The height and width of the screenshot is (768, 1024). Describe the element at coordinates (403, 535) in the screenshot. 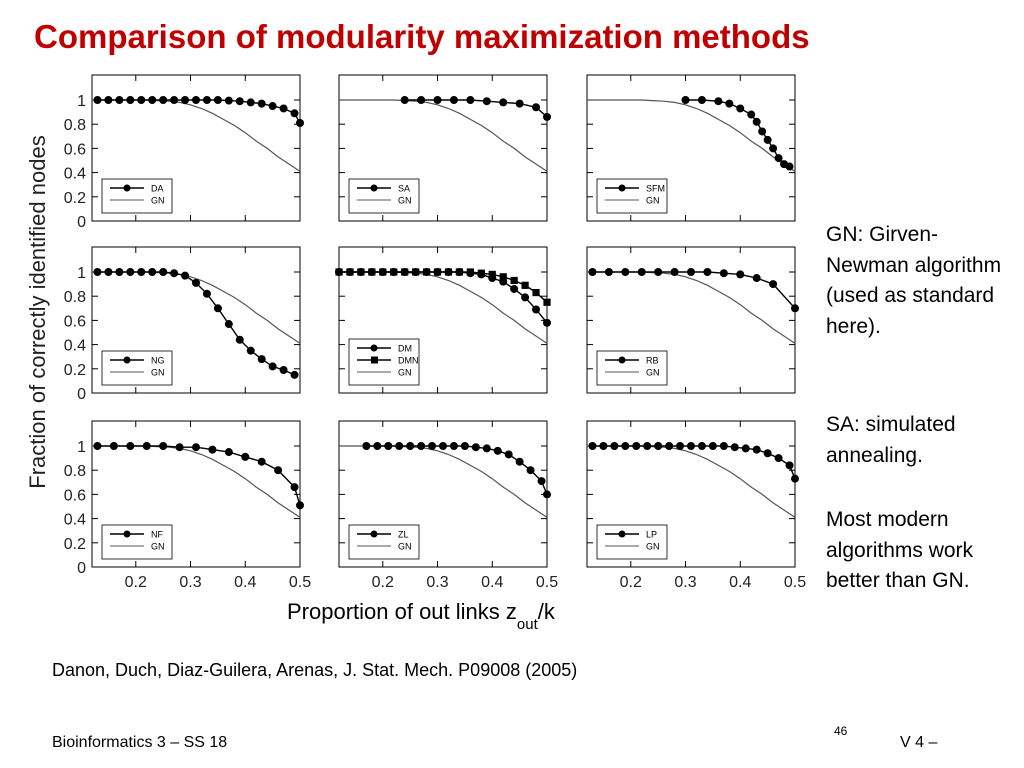

I see `legend-label: ZL` at that location.